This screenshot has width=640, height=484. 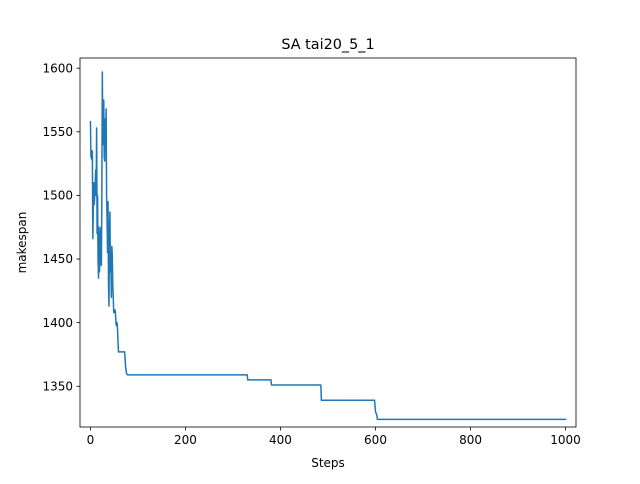 I want to click on y-tick-label: 1450, so click(x=57, y=259).